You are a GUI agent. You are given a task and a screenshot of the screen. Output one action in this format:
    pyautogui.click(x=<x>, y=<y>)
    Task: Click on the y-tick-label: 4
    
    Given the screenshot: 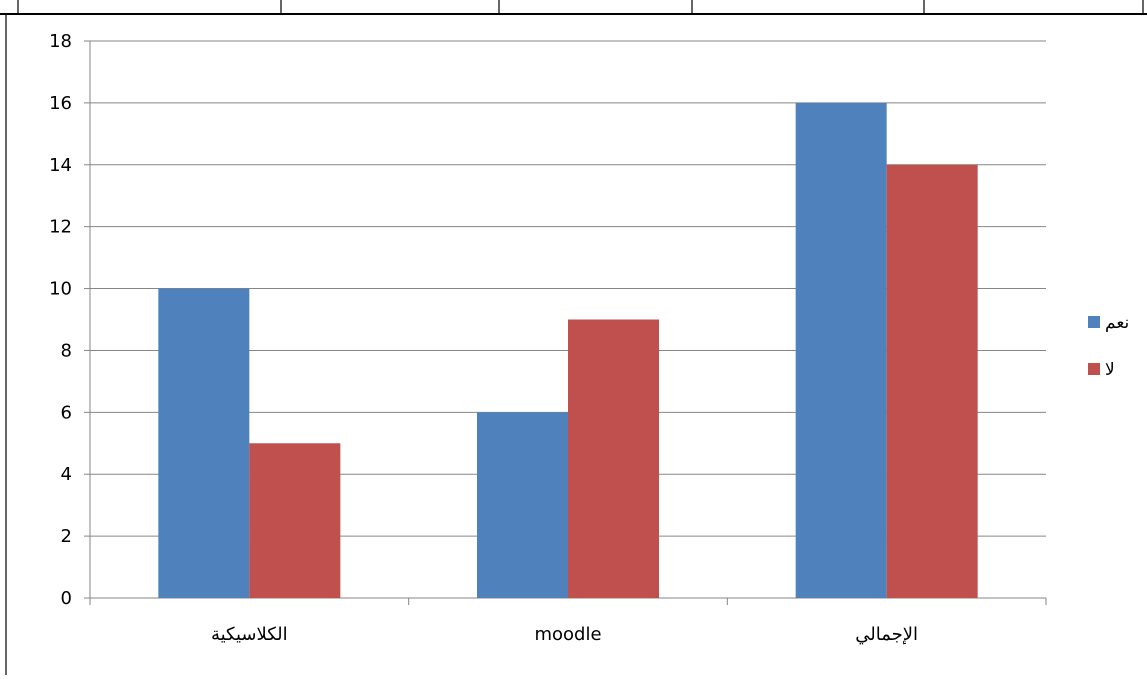 What is the action you would take?
    pyautogui.click(x=66, y=474)
    